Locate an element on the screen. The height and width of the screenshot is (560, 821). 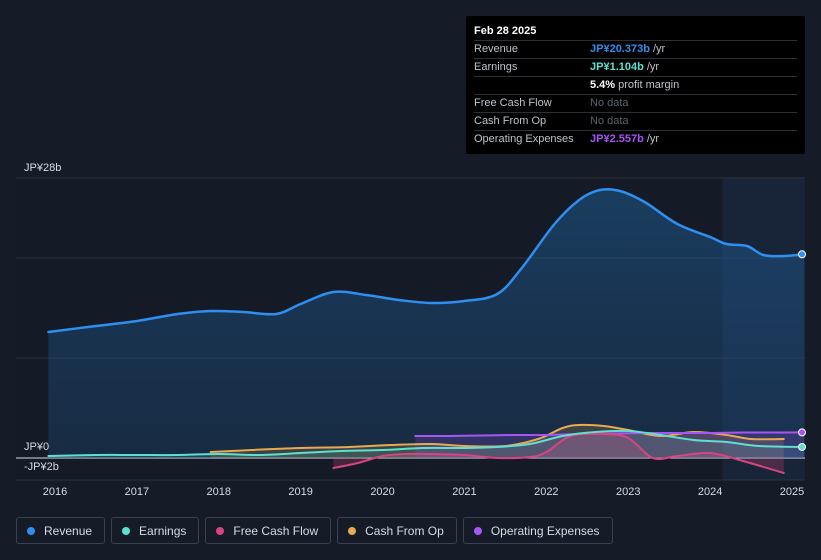
tooltip-date: Feb 28 2025 is located at coordinates (505, 31).